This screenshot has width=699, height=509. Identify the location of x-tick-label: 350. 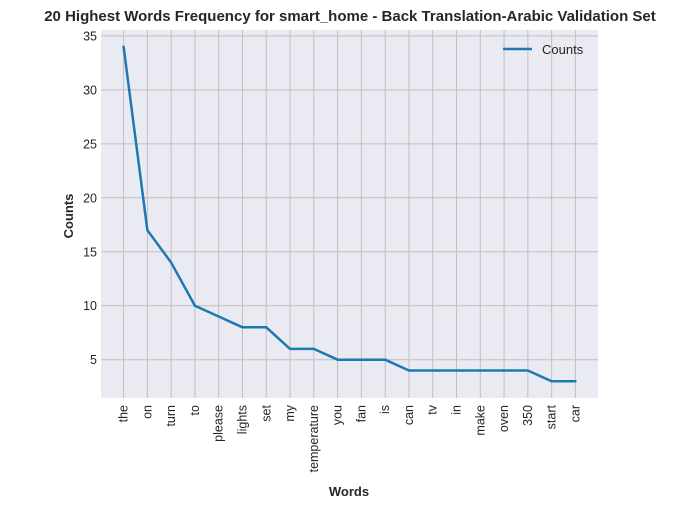
(528, 415).